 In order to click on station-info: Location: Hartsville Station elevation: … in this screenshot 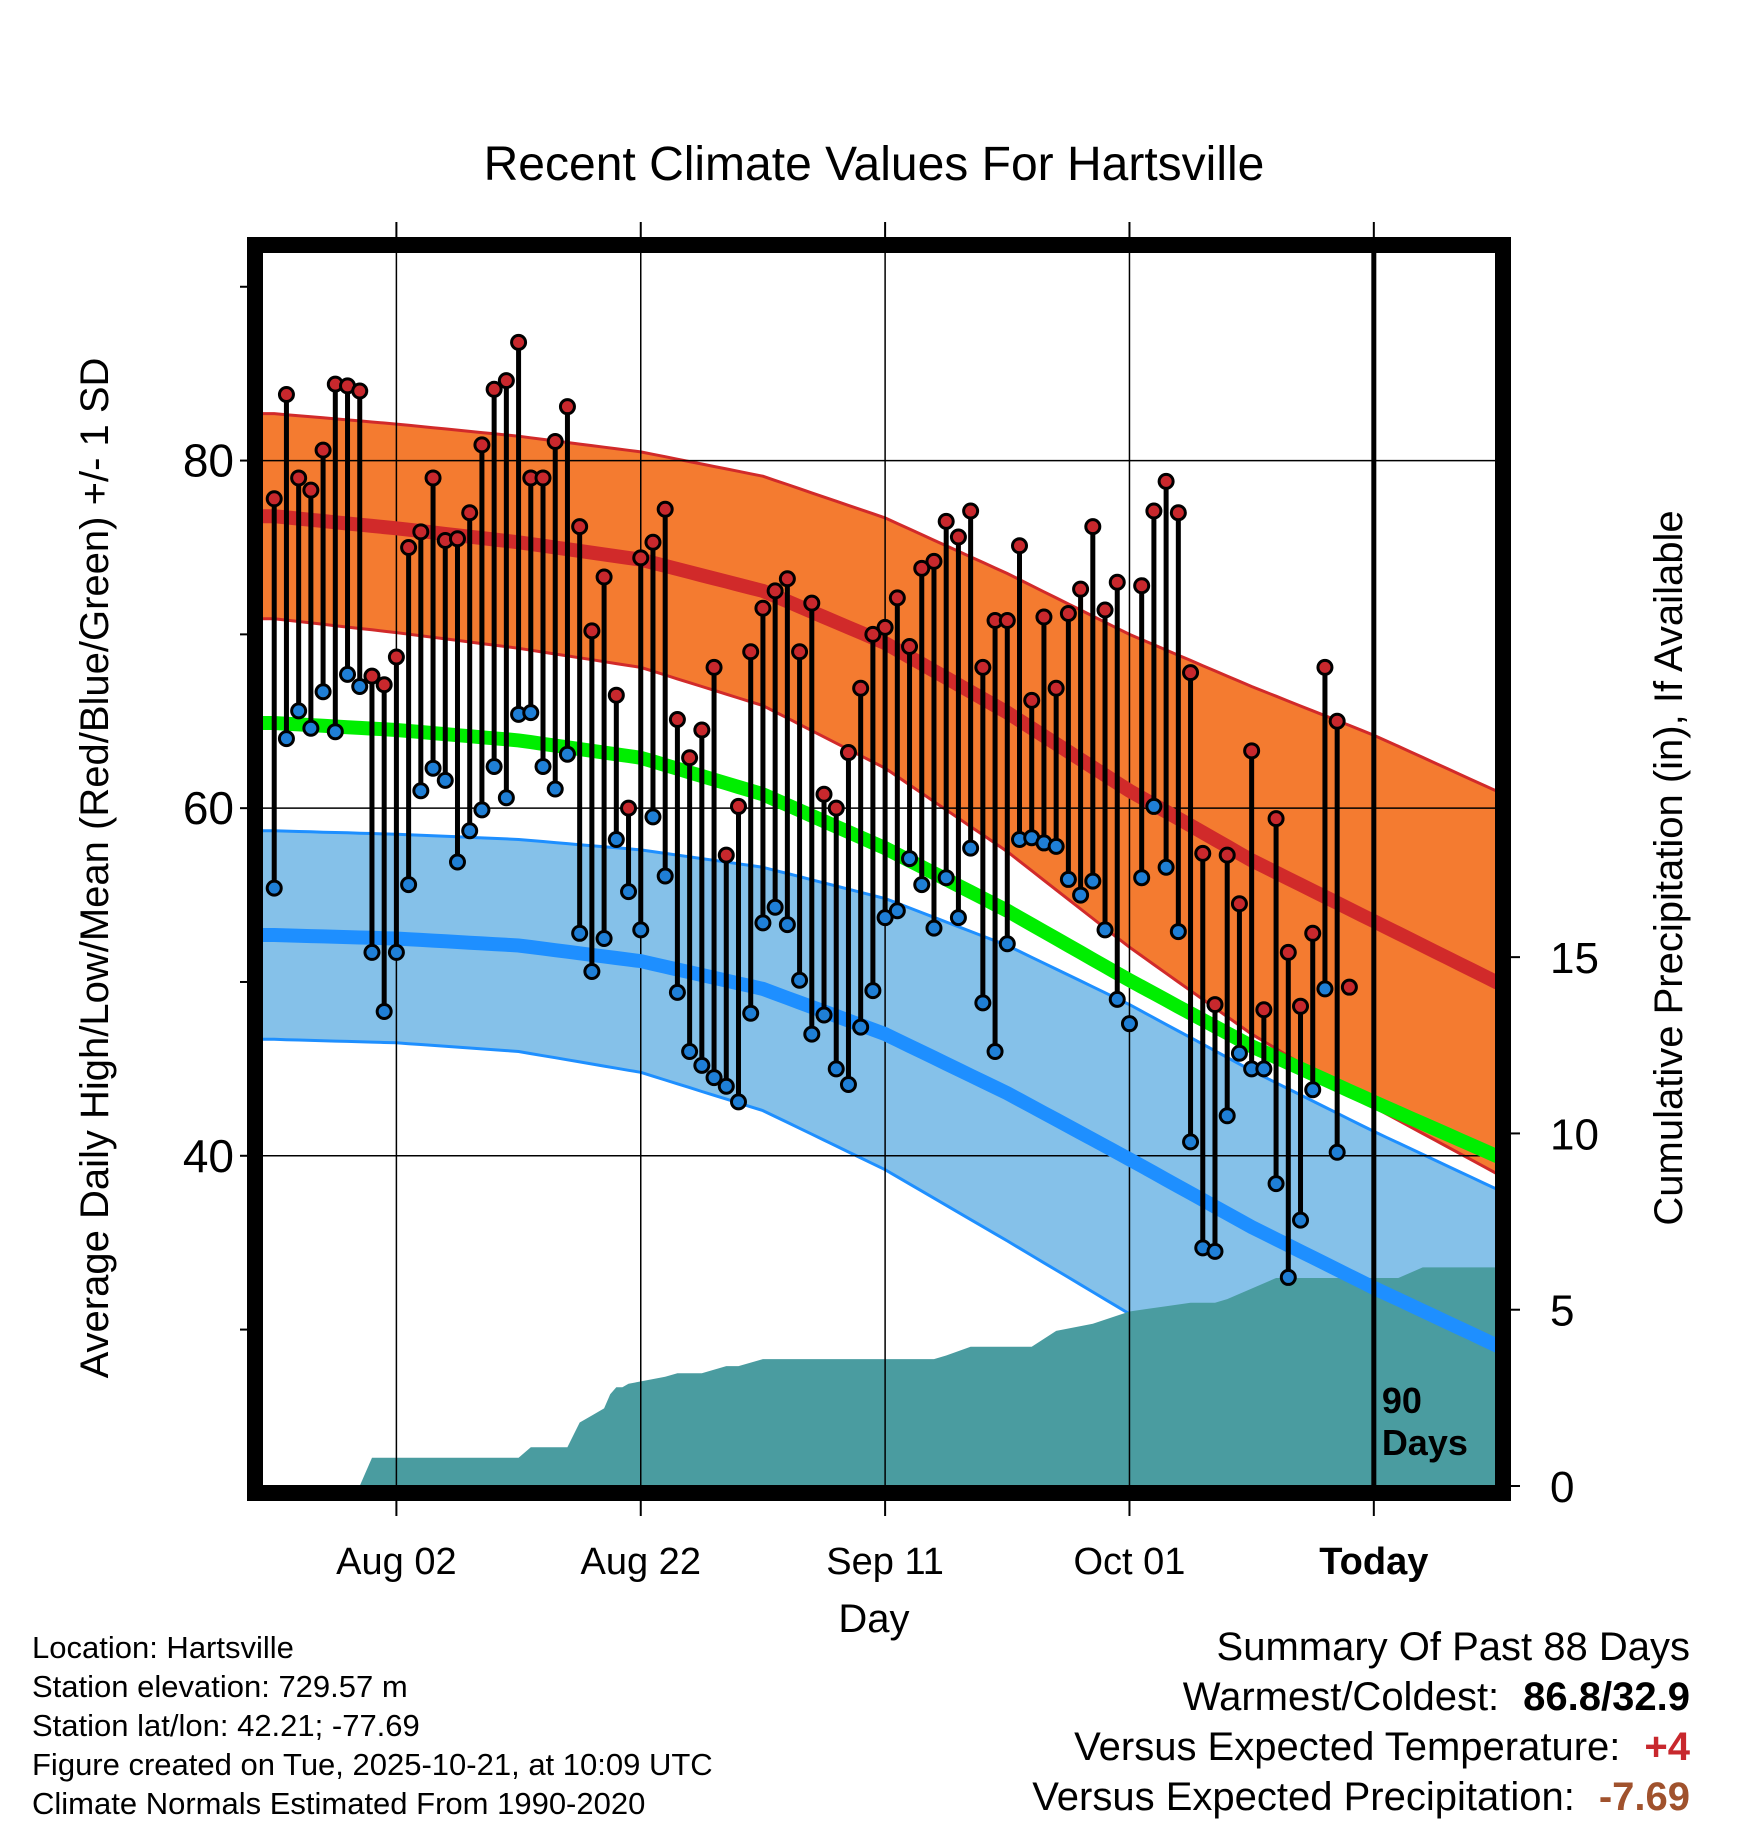, I will do `click(372, 1725)`.